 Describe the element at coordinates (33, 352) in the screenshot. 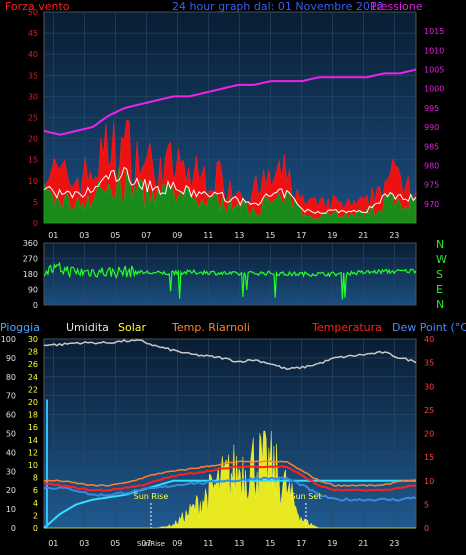

I see `solar-tick-label: 28` at that location.